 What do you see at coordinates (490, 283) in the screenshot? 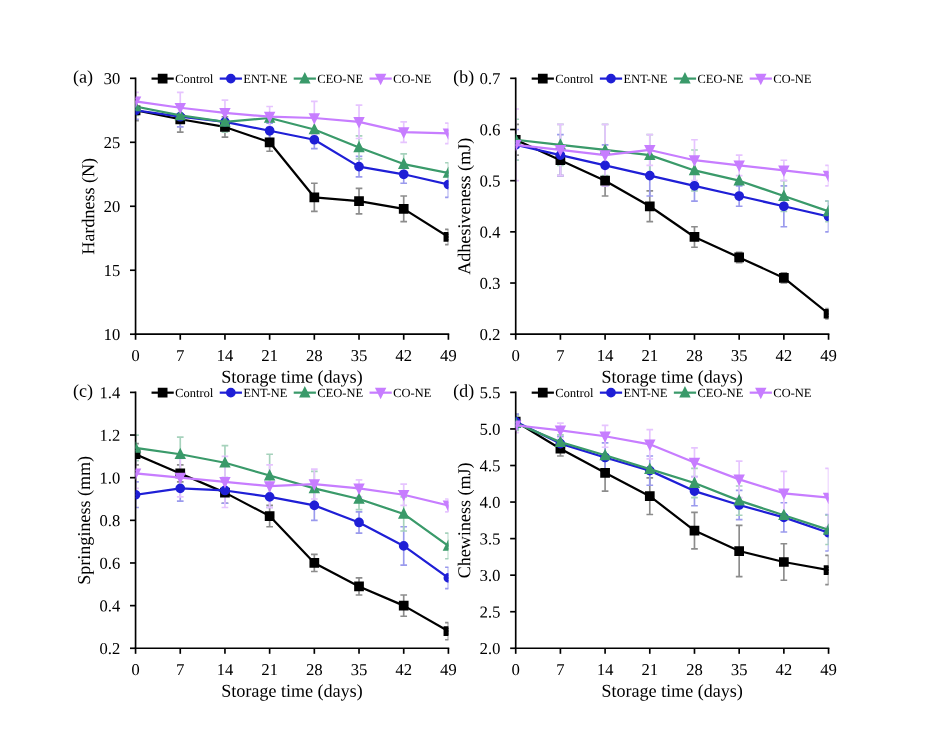
I see `y-tick-label: 0.3` at bounding box center [490, 283].